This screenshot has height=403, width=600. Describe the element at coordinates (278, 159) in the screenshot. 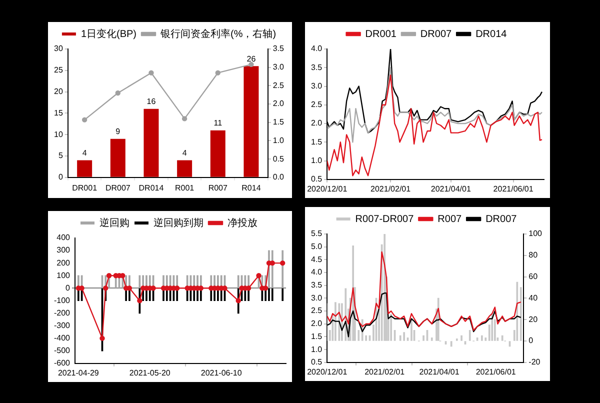

I see `y2-tick-label: 0.5` at that location.